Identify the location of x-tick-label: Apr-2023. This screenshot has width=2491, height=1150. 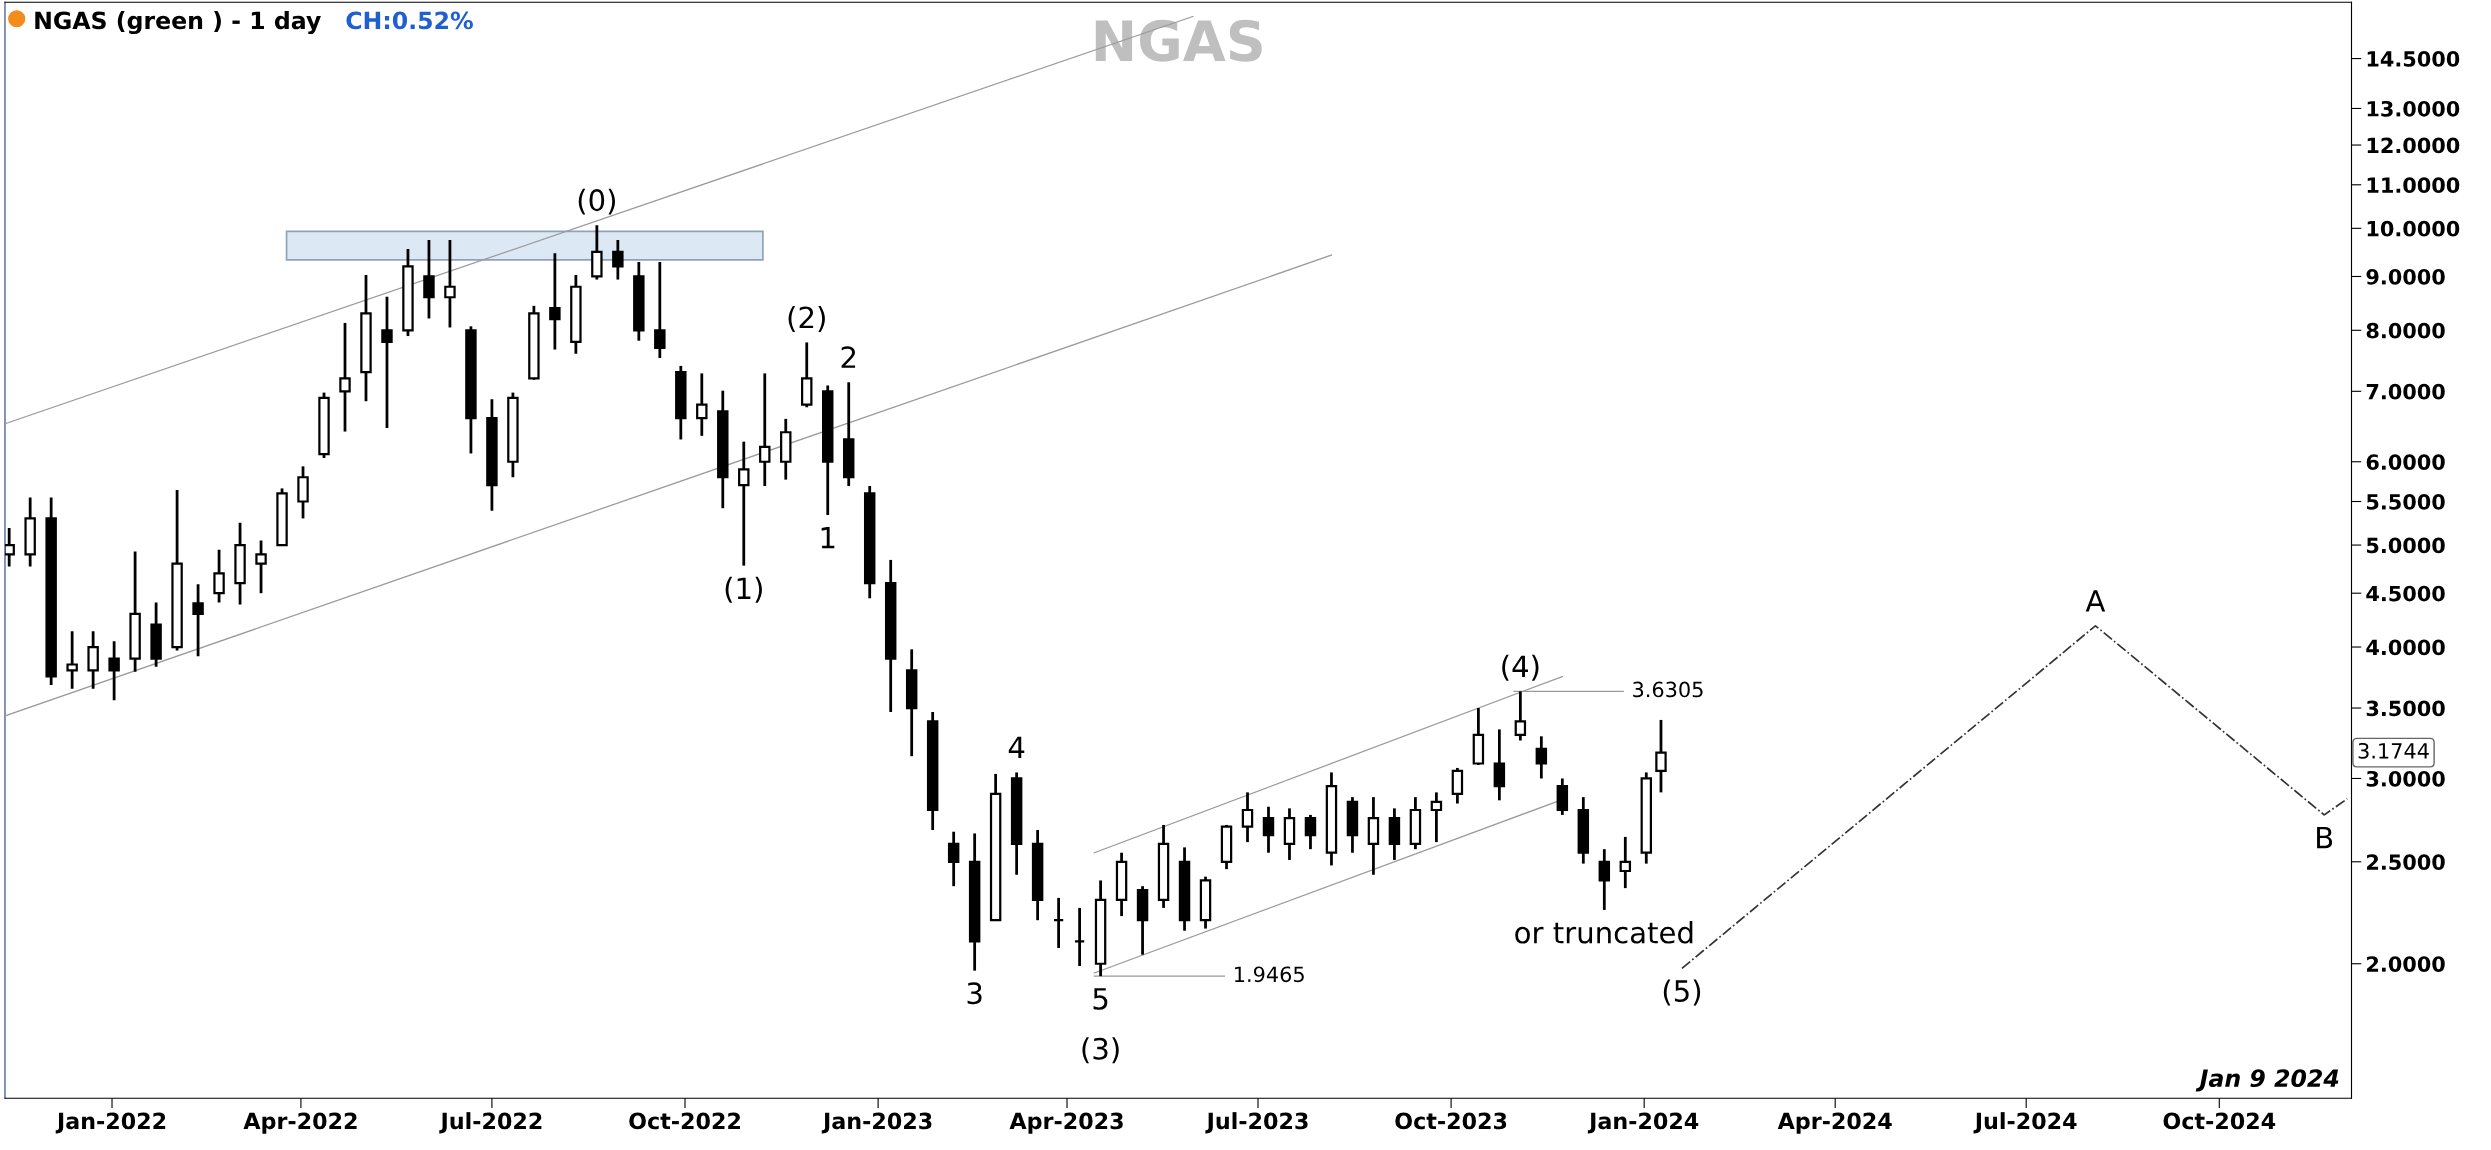
(1066, 1123).